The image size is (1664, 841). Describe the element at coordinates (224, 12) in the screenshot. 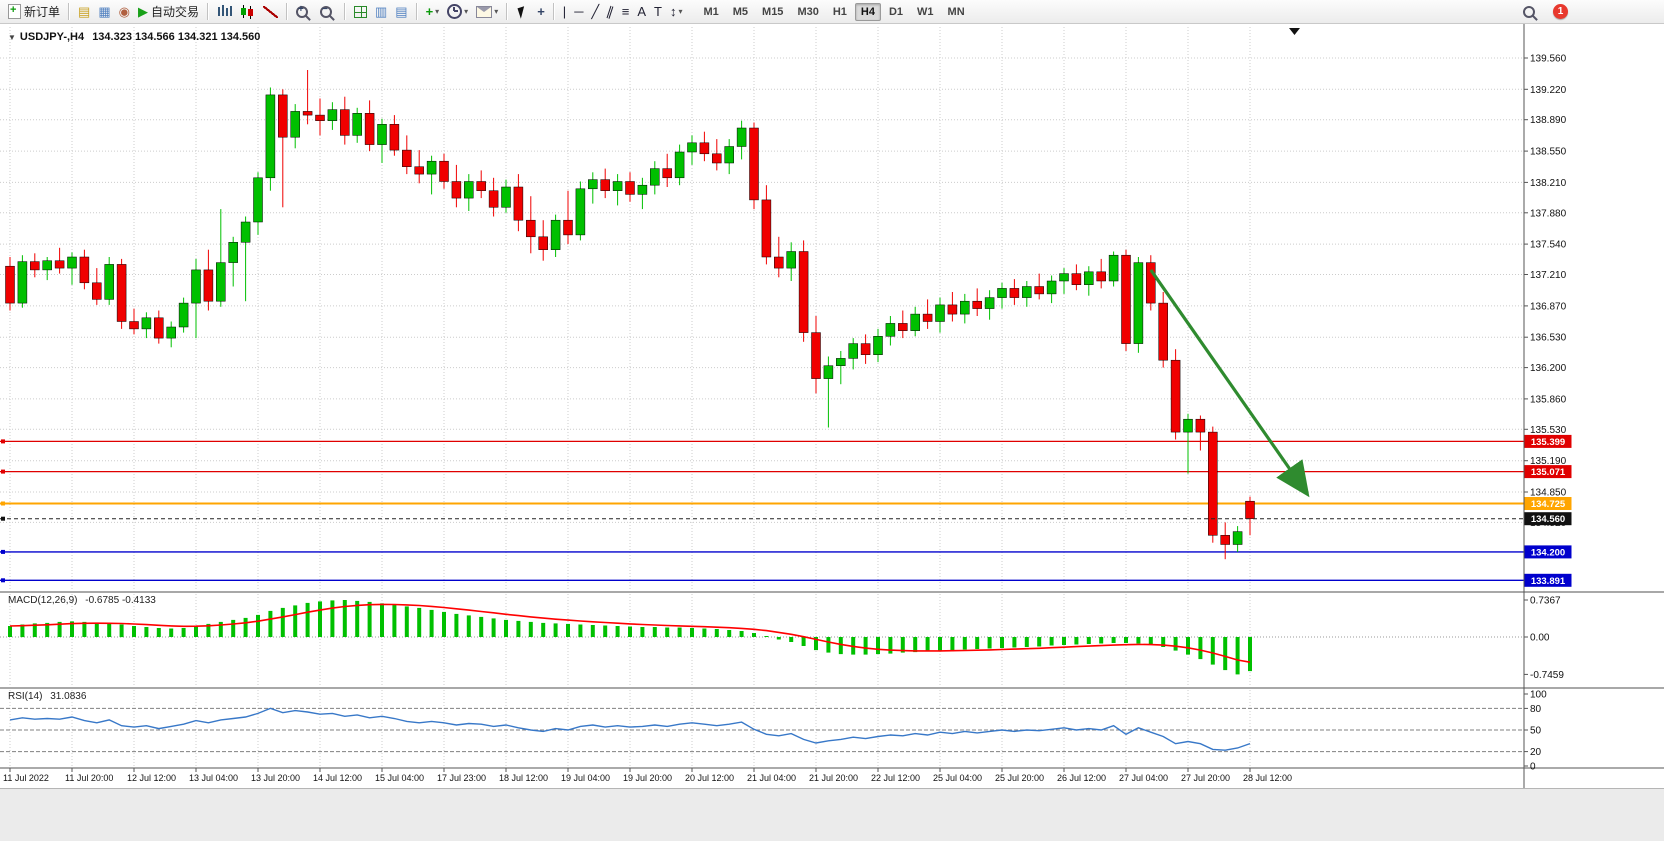

I see `bar-chart-button` at that location.